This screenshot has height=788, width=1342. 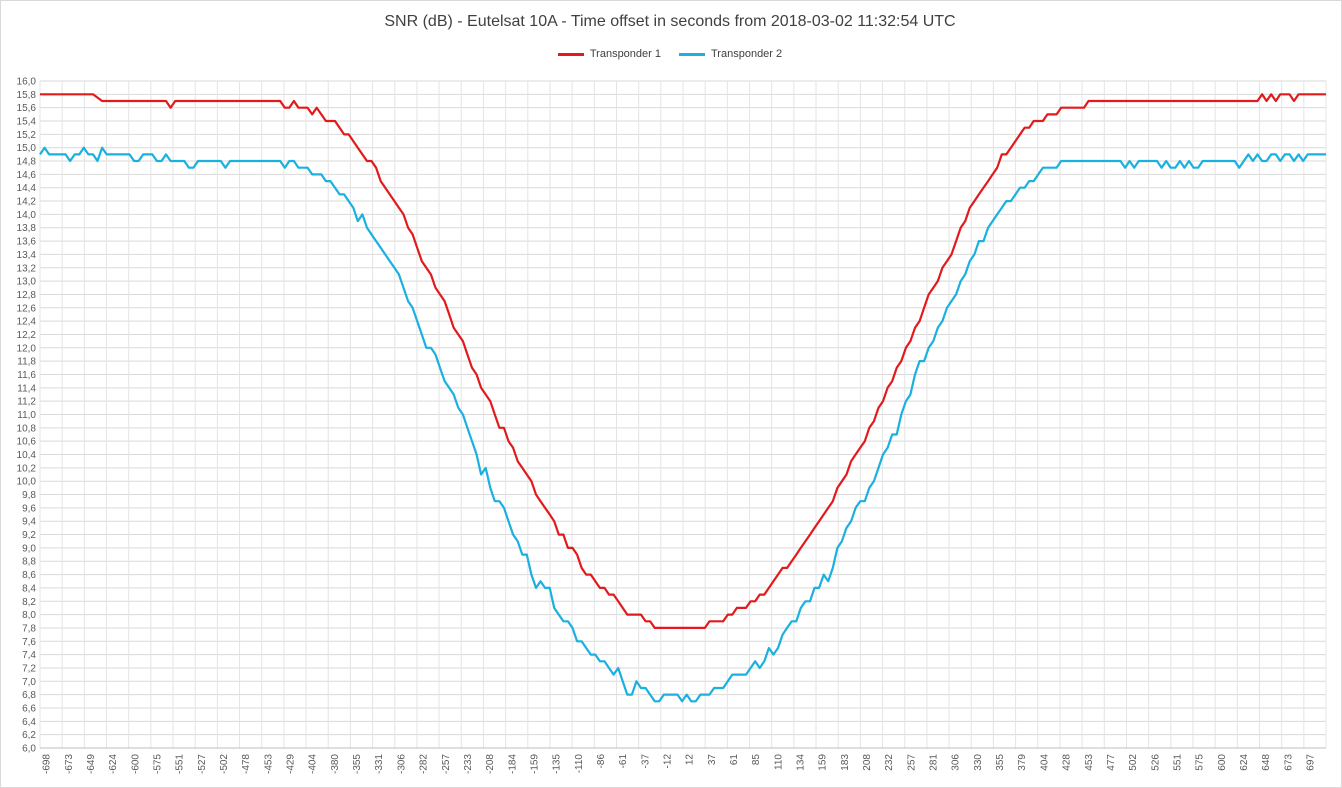 I want to click on y-tick-label: 8,8, so click(x=29, y=562).